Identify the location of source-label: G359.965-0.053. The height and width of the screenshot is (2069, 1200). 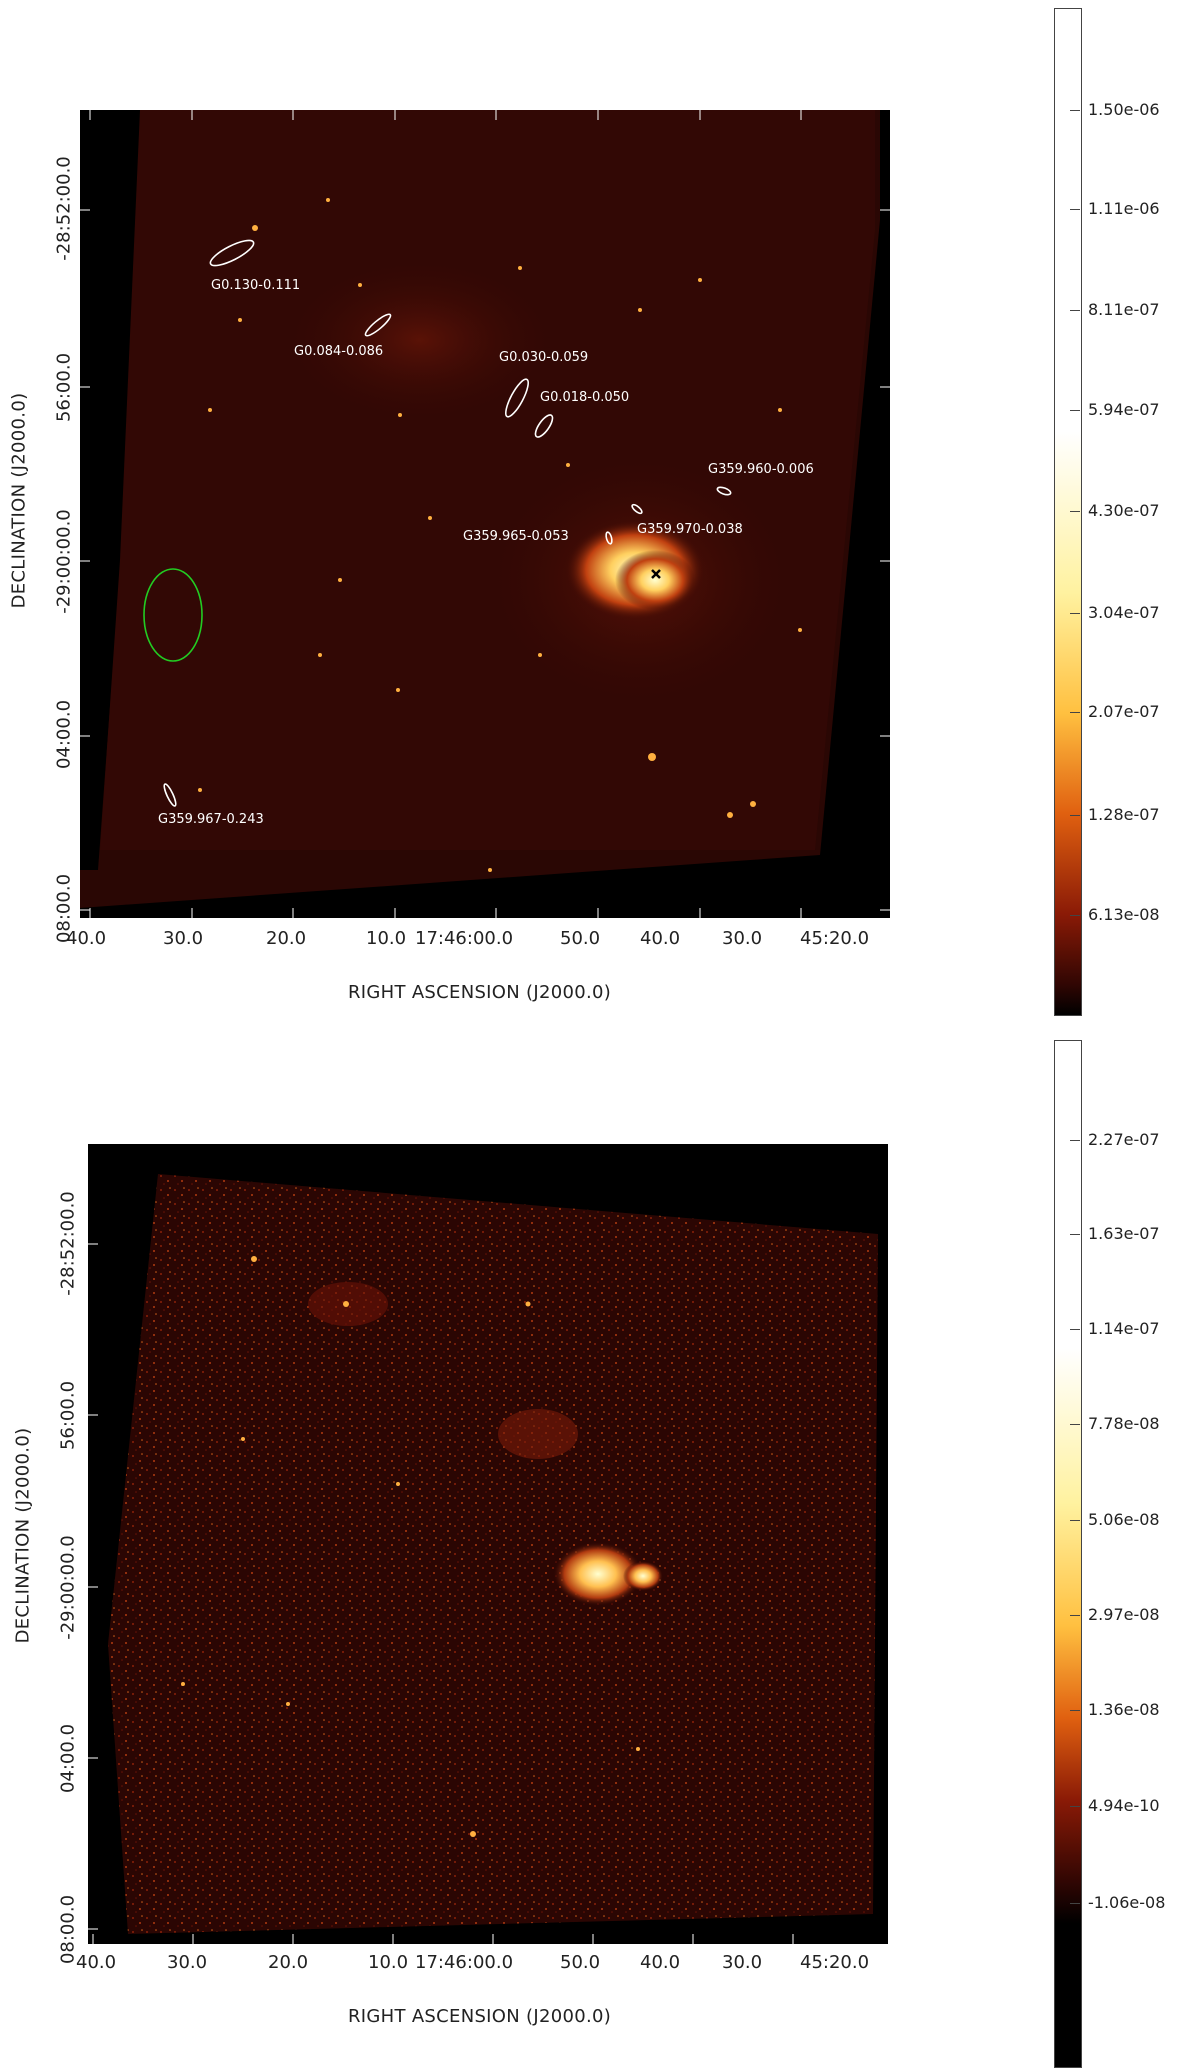
(516, 536).